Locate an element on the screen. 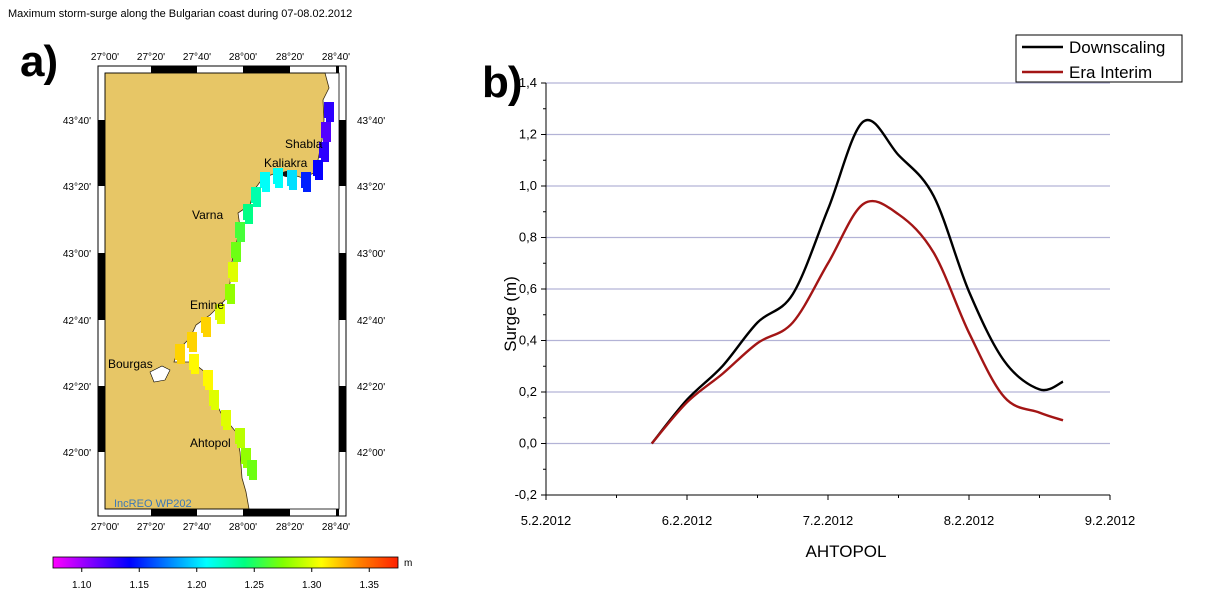 This screenshot has height=595, width=1211. y-axis-label: Surge (m) is located at coordinates (510, 314).